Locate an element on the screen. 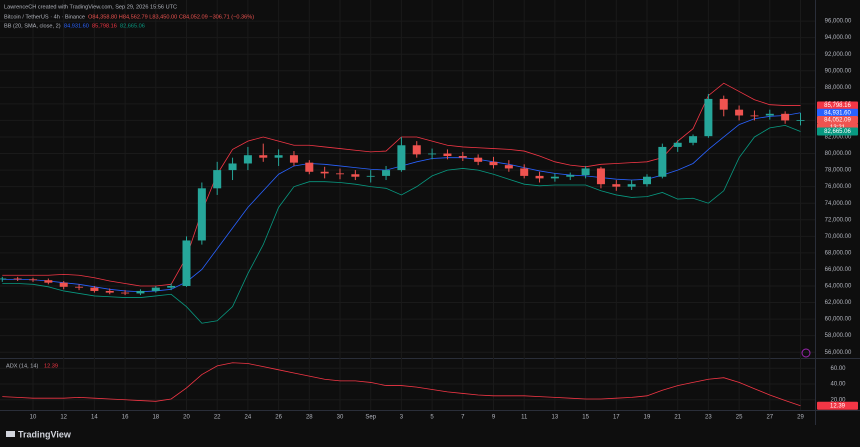  y-tick-label: 72,000.00 is located at coordinates (838, 220).